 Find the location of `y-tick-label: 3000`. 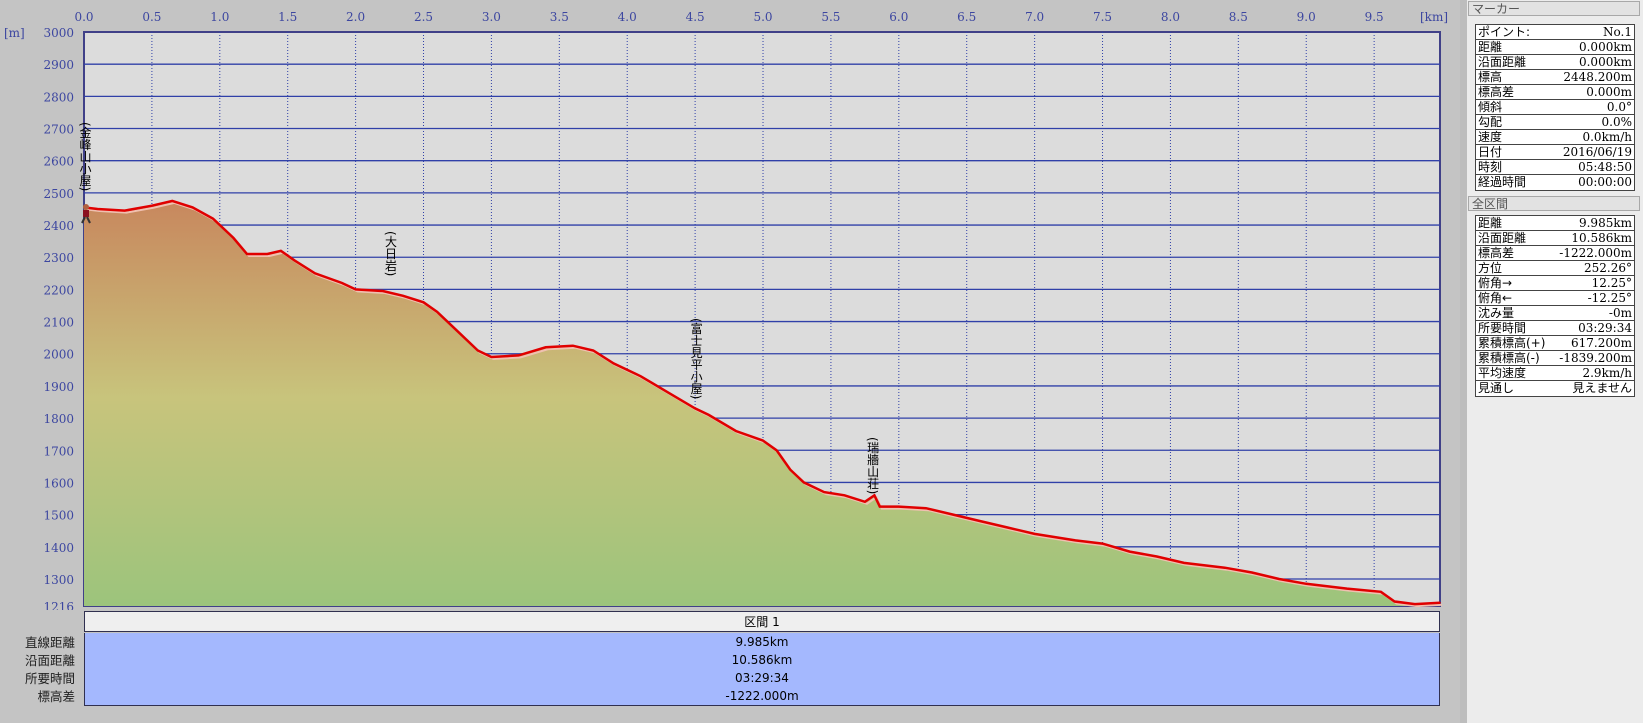

y-tick-label: 3000 is located at coordinates (58, 33).